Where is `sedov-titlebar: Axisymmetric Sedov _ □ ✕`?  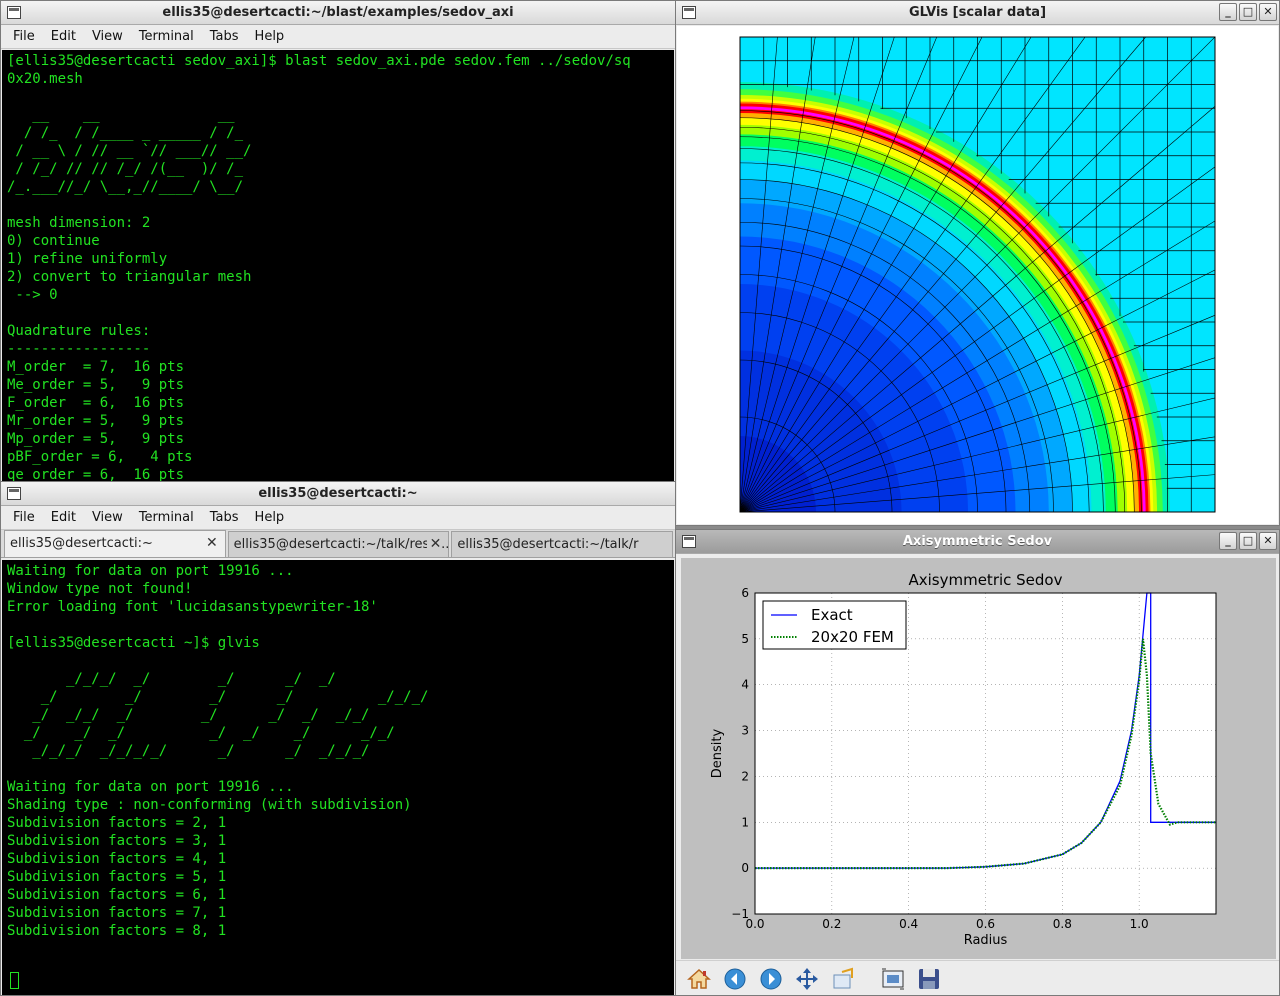 sedov-titlebar: Axisymmetric Sedov _ □ ✕ is located at coordinates (977, 542).